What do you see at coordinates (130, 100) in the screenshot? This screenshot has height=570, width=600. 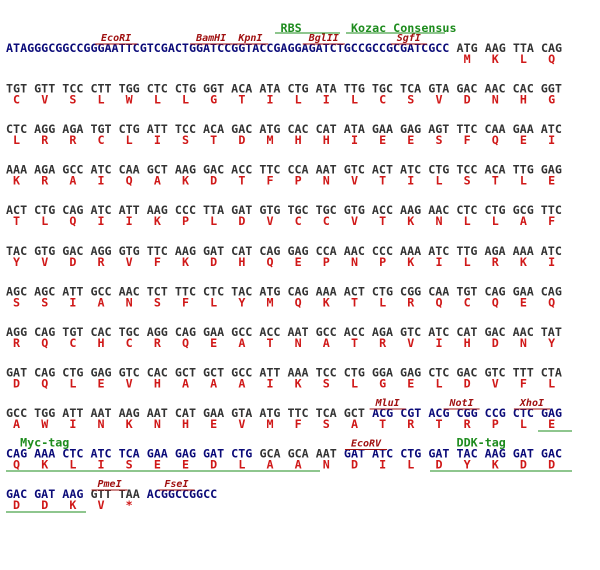 I see `amino-acid: W` at bounding box center [130, 100].